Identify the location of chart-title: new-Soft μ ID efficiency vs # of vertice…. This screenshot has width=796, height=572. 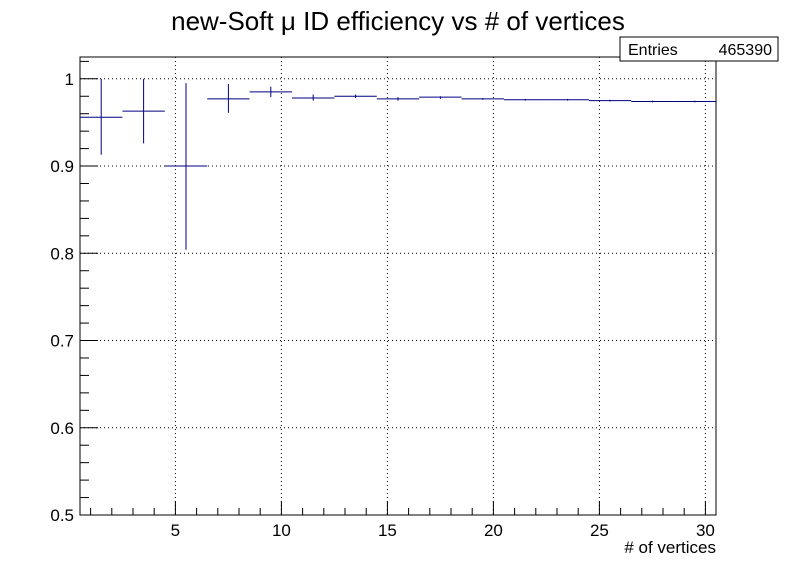
(398, 21).